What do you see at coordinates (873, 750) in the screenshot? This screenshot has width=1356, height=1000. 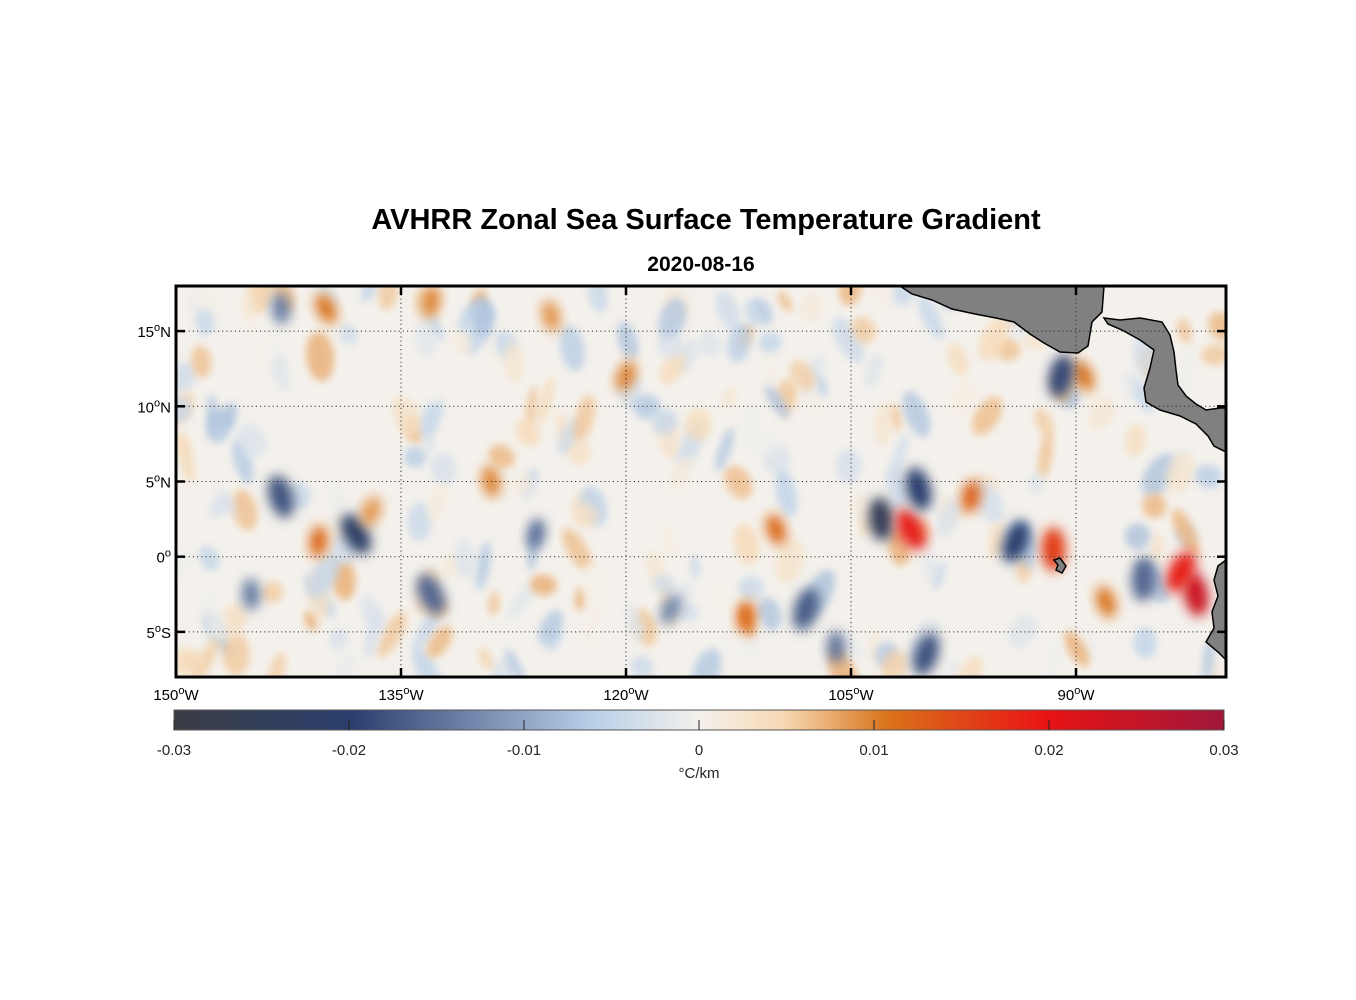 I see `colorbar-tick-label: 0.01` at bounding box center [873, 750].